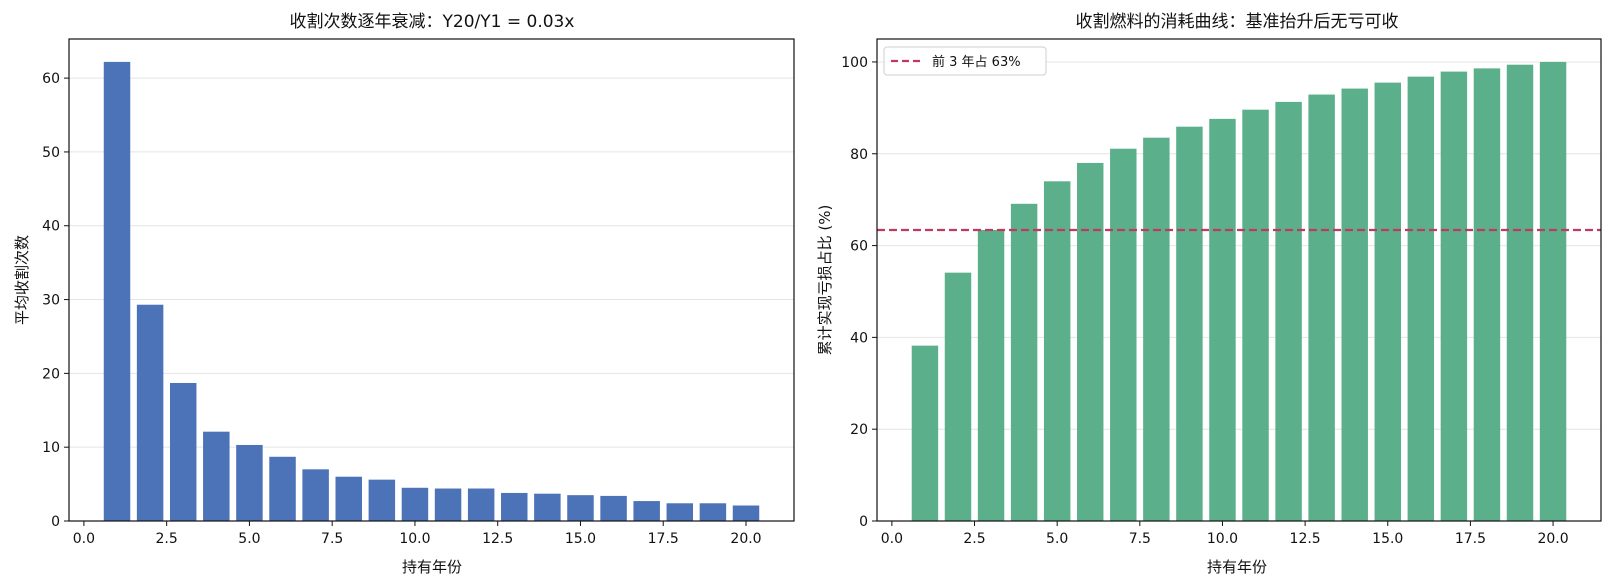 The image size is (1612, 587). What do you see at coordinates (432, 22) in the screenshot?
I see `chart-title: 收割次数逐年衰减：Y20/Y1 = 0.03x` at bounding box center [432, 22].